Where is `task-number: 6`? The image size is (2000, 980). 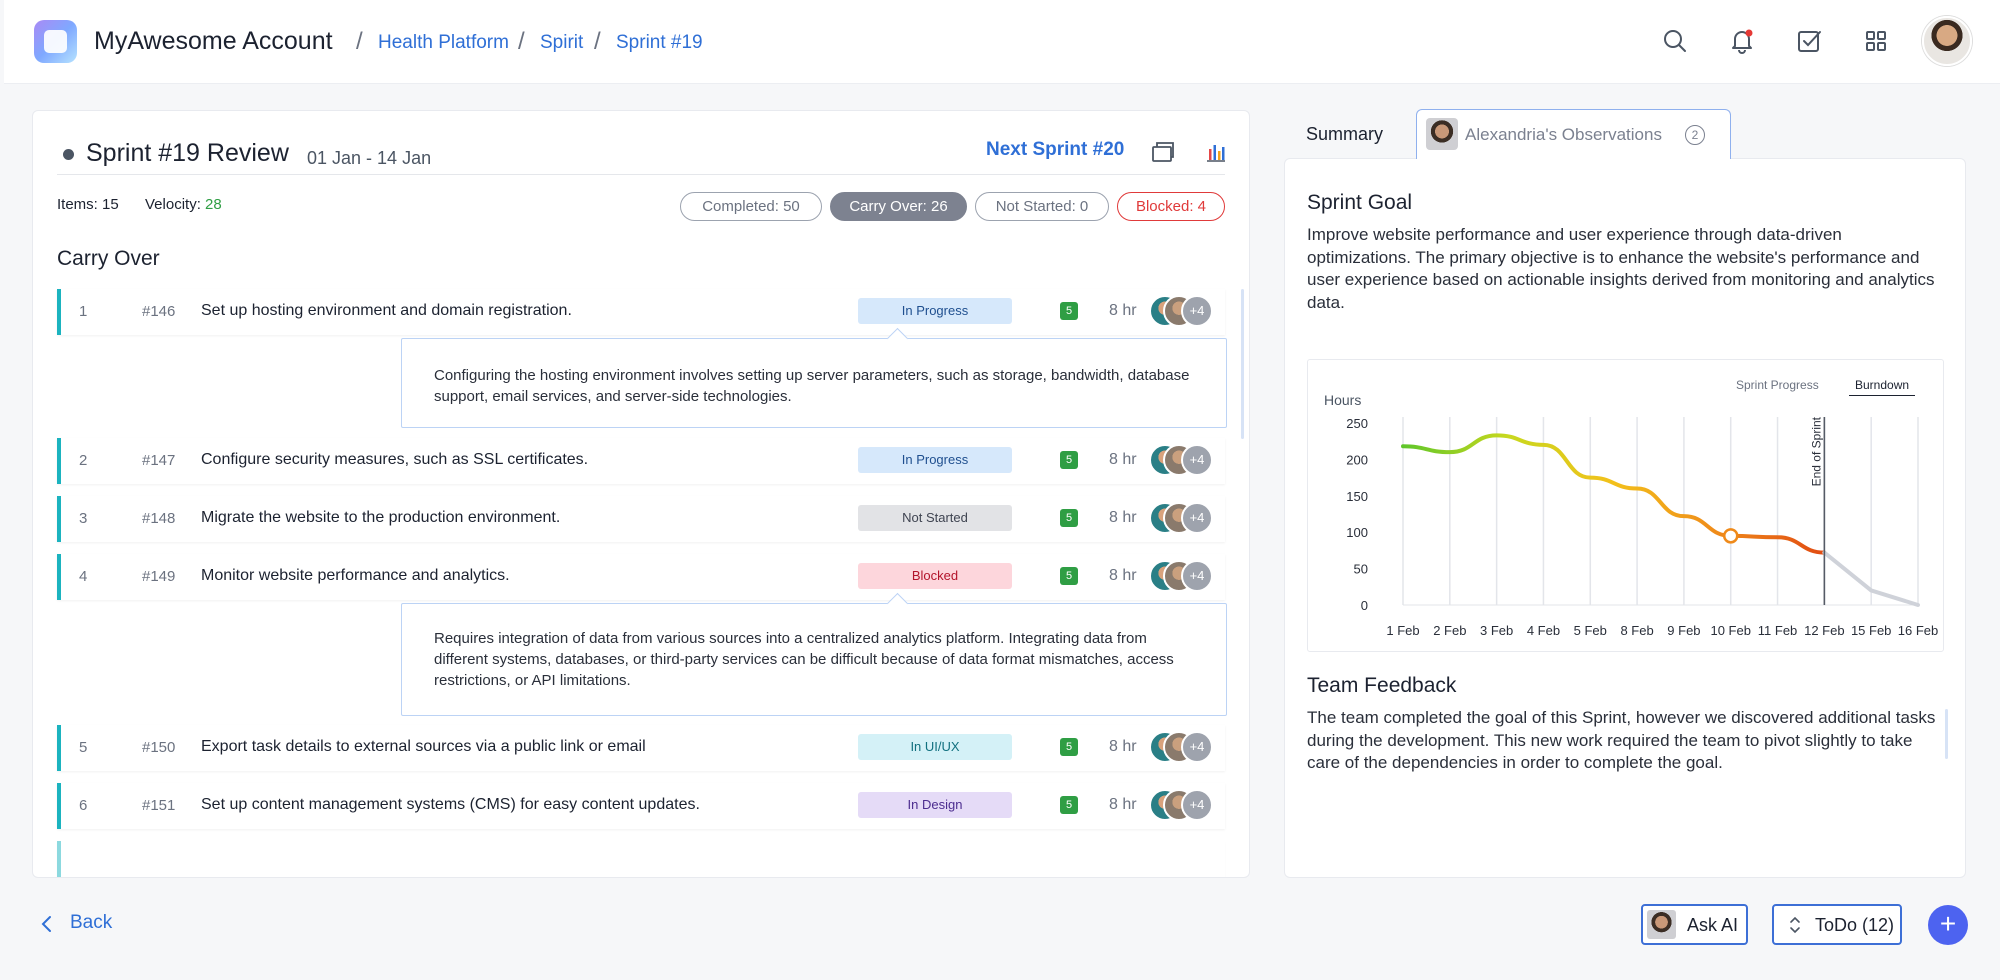
task-number: 6 is located at coordinates (83, 805).